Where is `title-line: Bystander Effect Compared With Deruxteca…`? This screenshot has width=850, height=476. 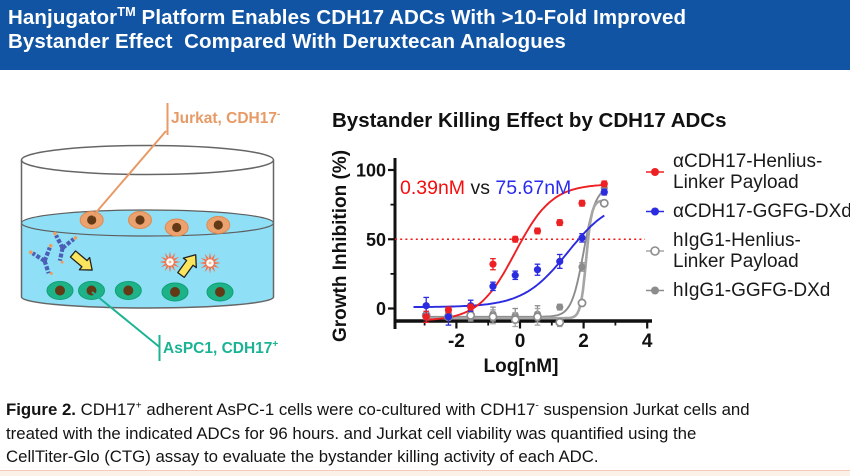
title-line: Bystander Effect Compared With Deruxteca… is located at coordinates (398, 42).